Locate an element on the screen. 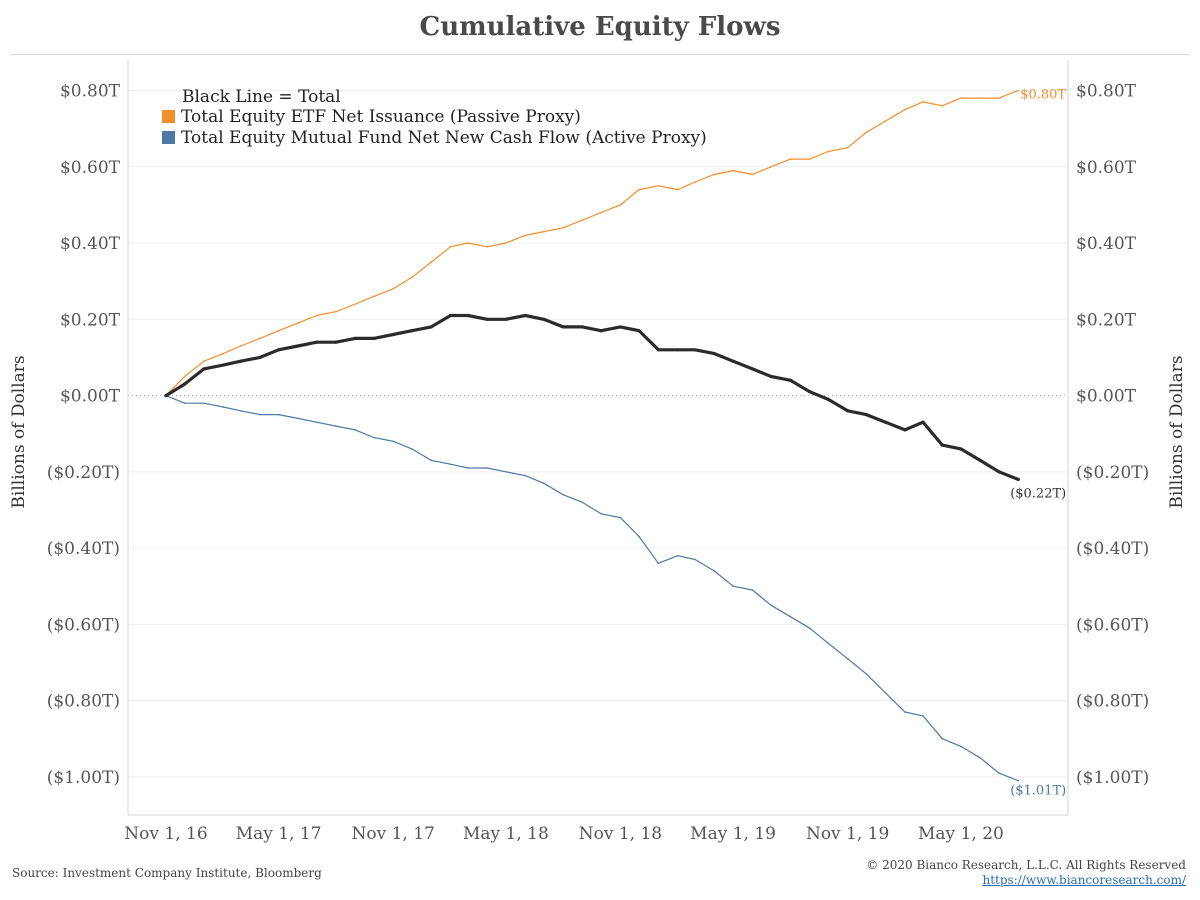 Image resolution: width=1200 pixels, height=900 pixels. y-tick-label-right: ($0.20T) is located at coordinates (1112, 473).